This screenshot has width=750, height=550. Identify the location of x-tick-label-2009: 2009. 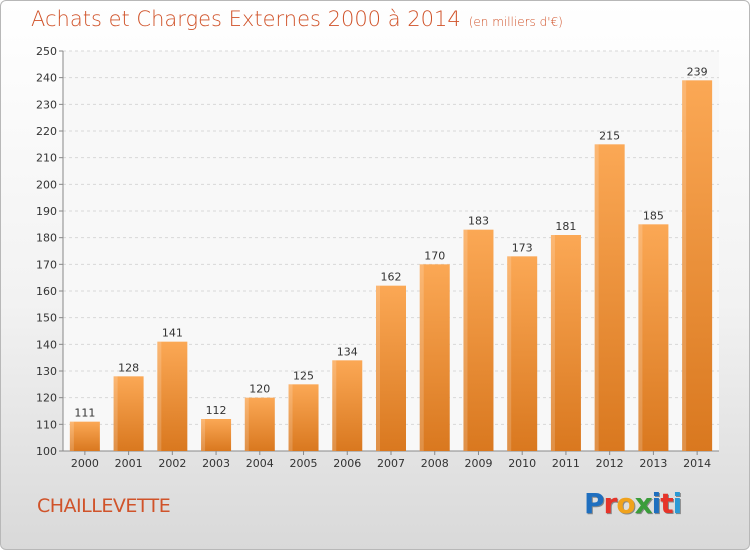
(478, 463).